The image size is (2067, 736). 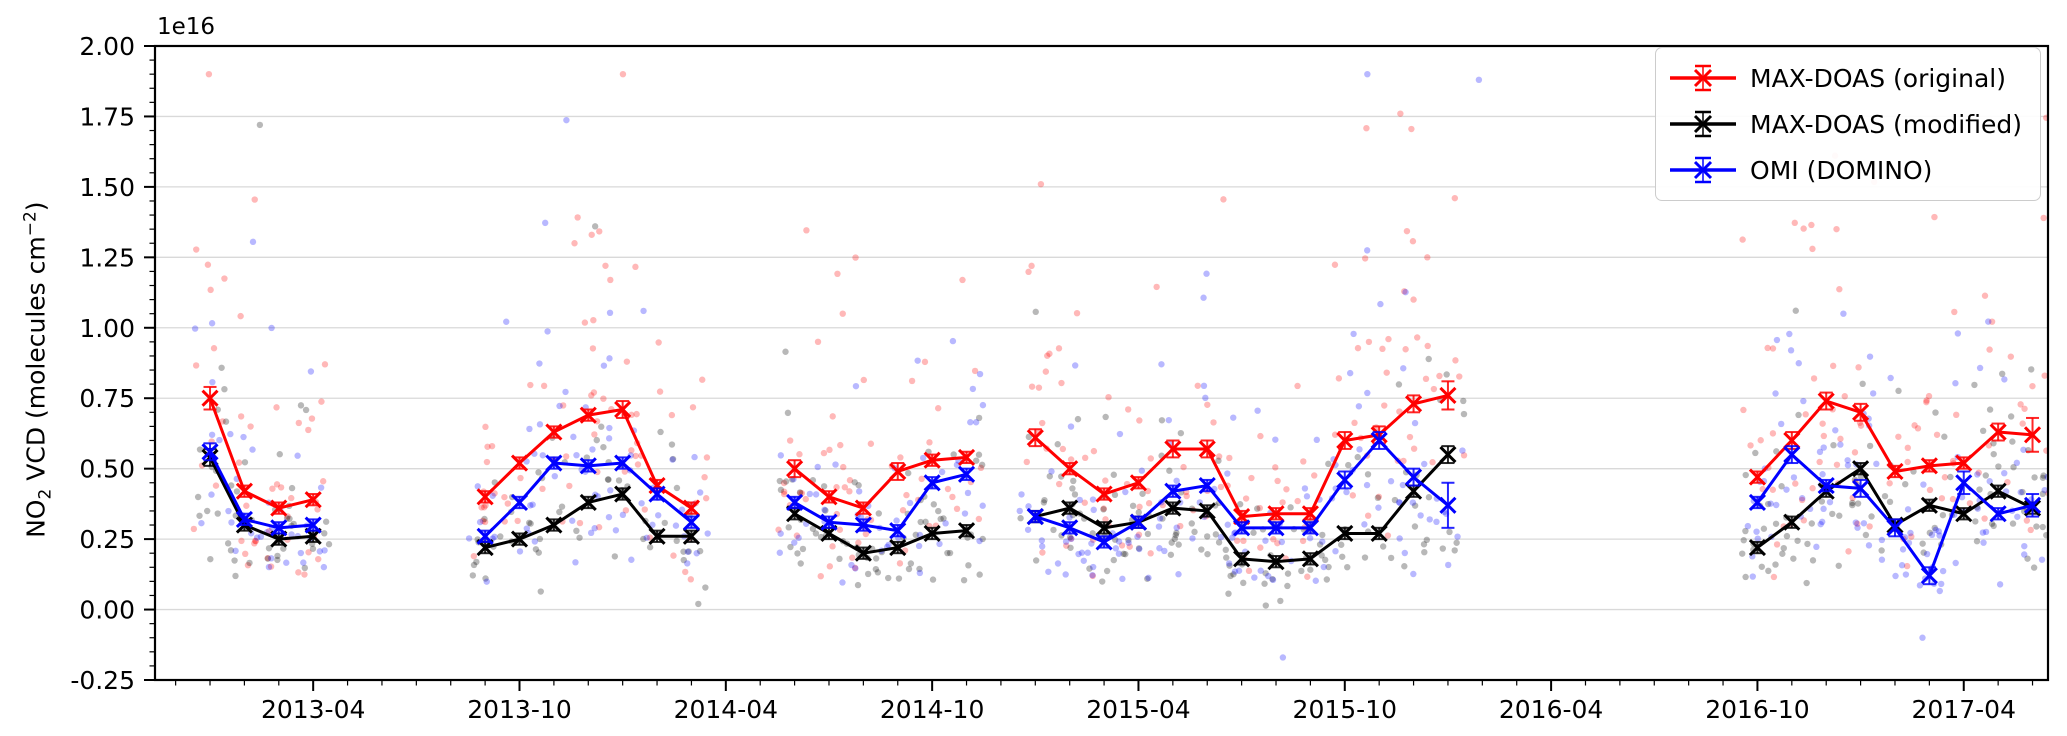 What do you see at coordinates (1757, 709) in the screenshot?
I see `x-tick-label: 2016-10` at bounding box center [1757, 709].